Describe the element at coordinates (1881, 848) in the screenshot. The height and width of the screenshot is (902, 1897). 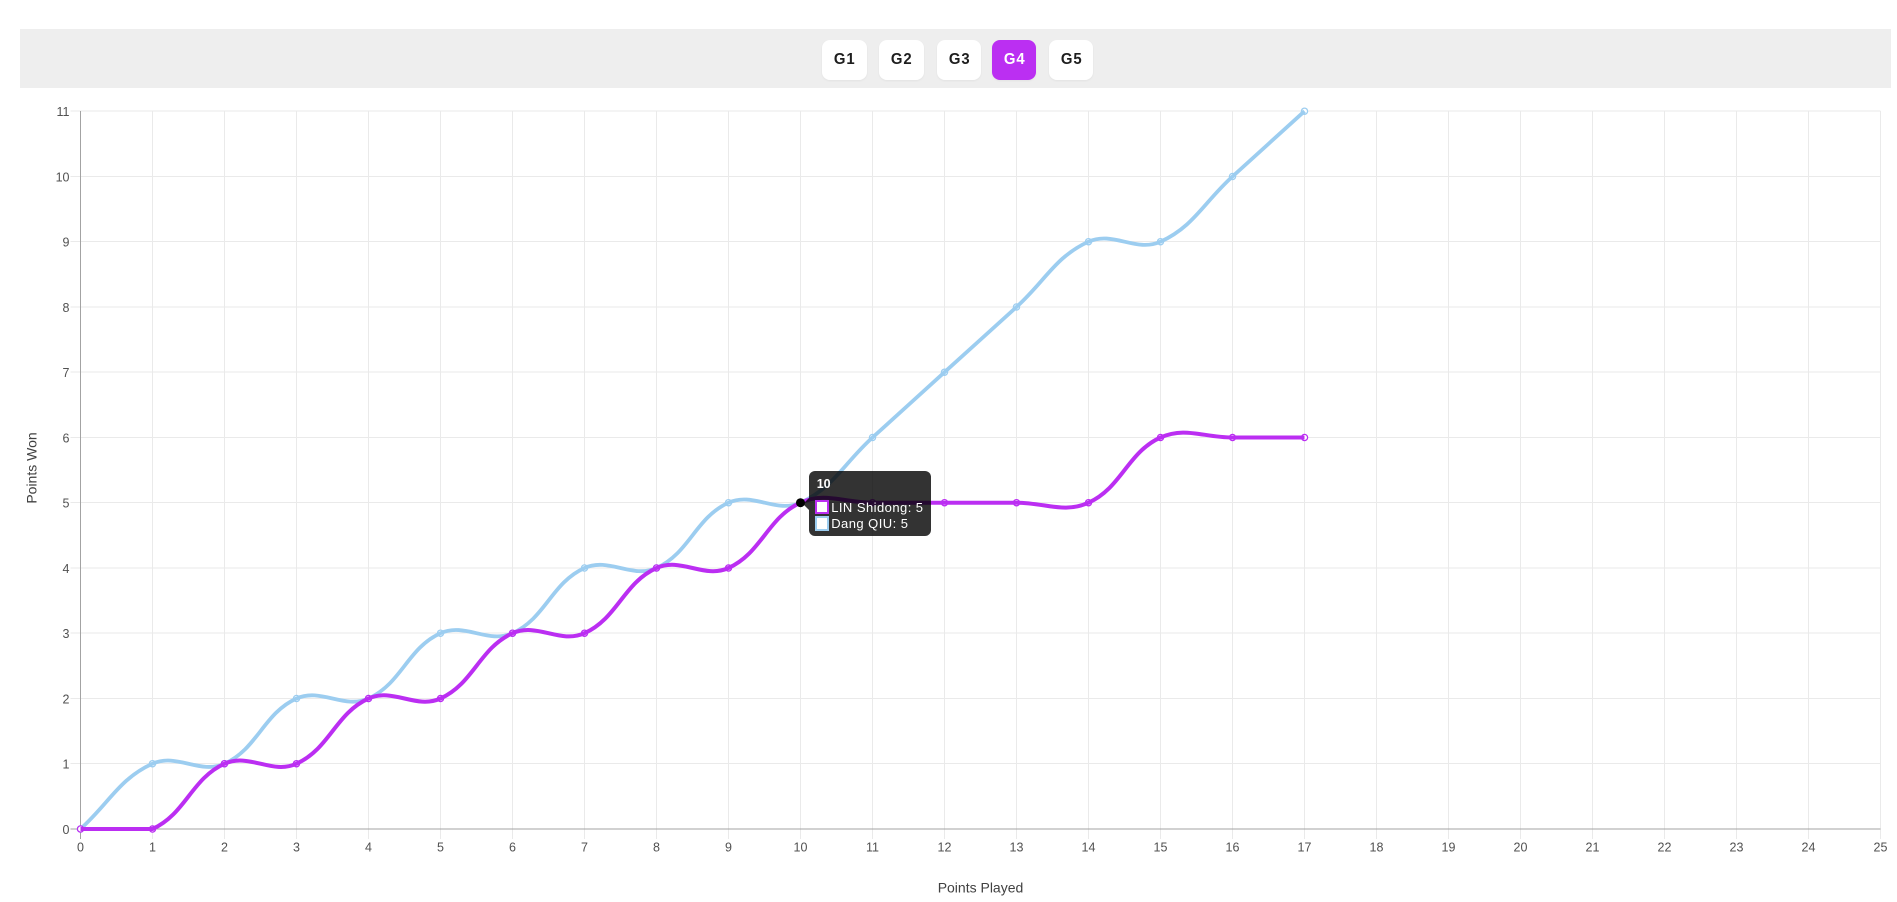
I see `svg-text: 25` at that location.